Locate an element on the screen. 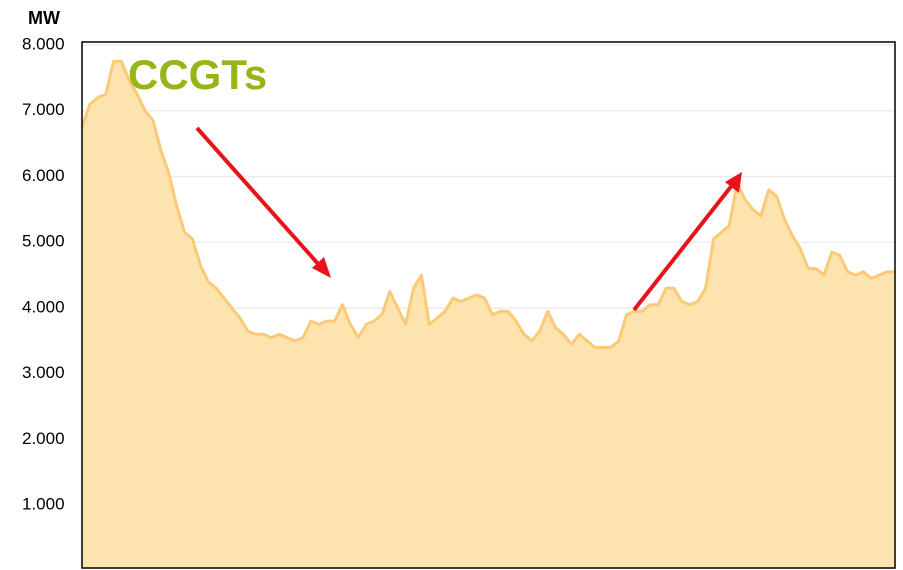  y-axis-label: MW is located at coordinates (44, 18).